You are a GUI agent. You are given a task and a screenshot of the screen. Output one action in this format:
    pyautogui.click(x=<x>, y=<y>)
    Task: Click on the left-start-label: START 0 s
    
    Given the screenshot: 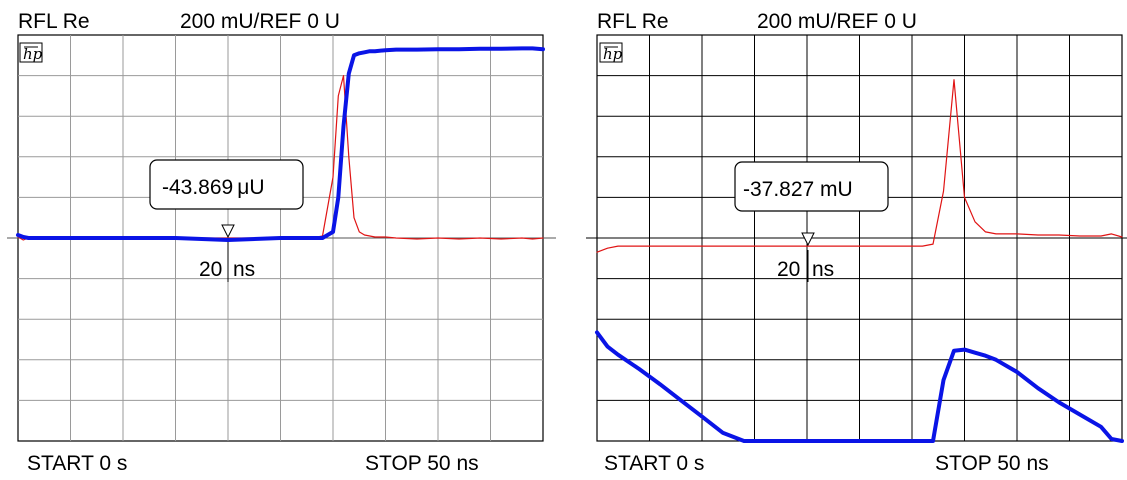 What is the action you would take?
    pyautogui.click(x=77, y=463)
    